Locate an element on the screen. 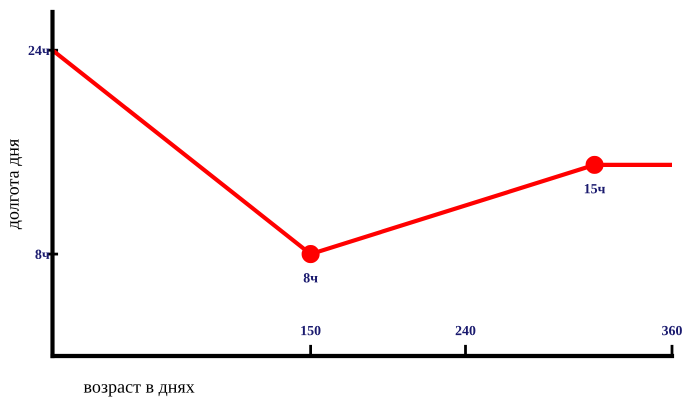  x-tick-label: 150 is located at coordinates (311, 331).